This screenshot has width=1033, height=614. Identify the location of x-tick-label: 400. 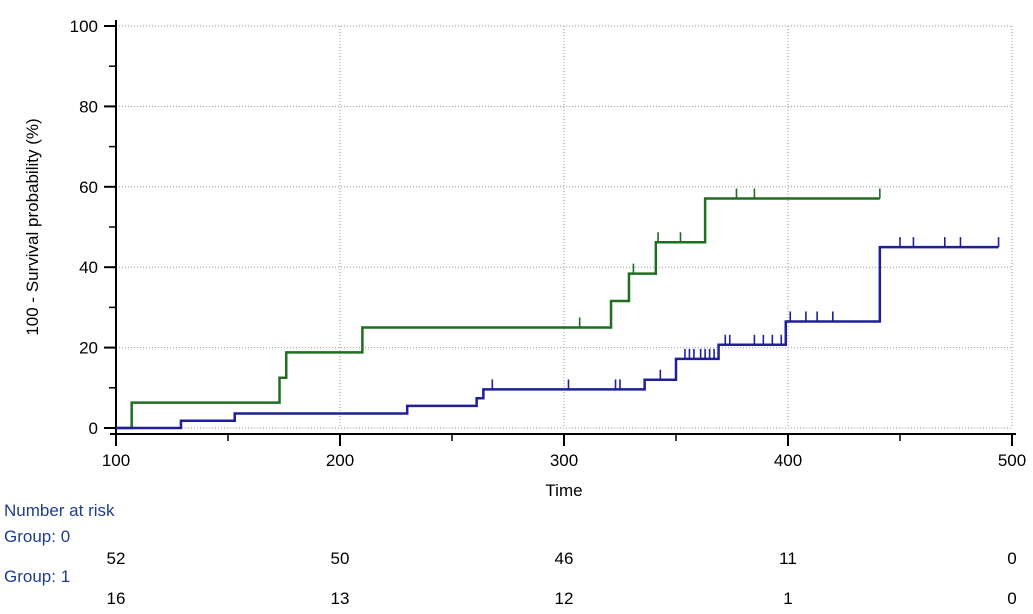
(788, 460).